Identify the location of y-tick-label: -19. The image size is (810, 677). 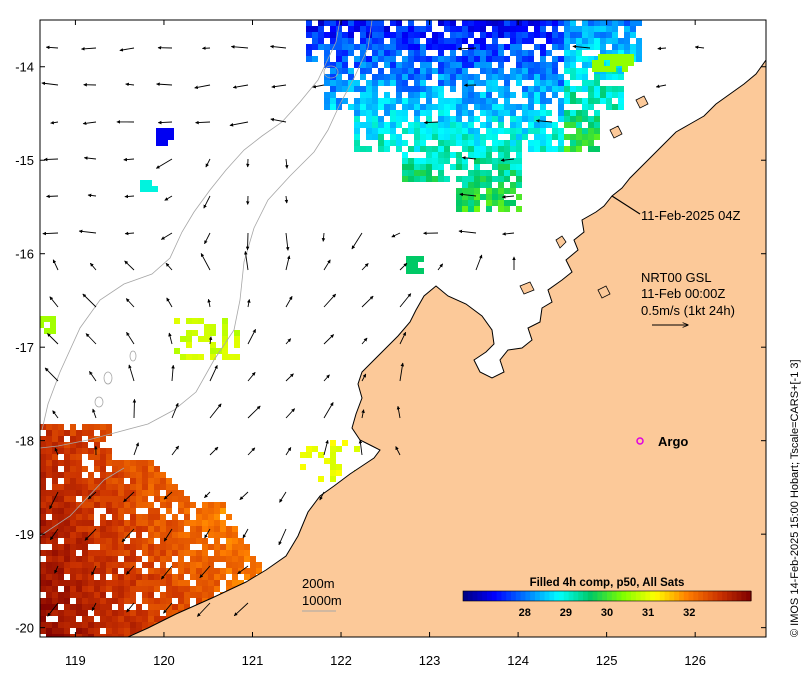
(24, 534).